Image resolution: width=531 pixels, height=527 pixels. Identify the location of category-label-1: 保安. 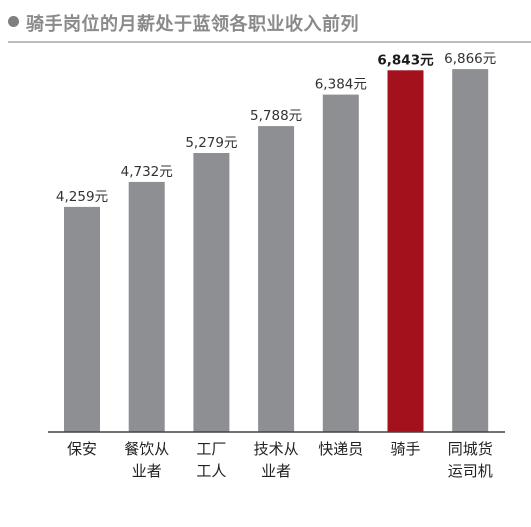
(82, 449).